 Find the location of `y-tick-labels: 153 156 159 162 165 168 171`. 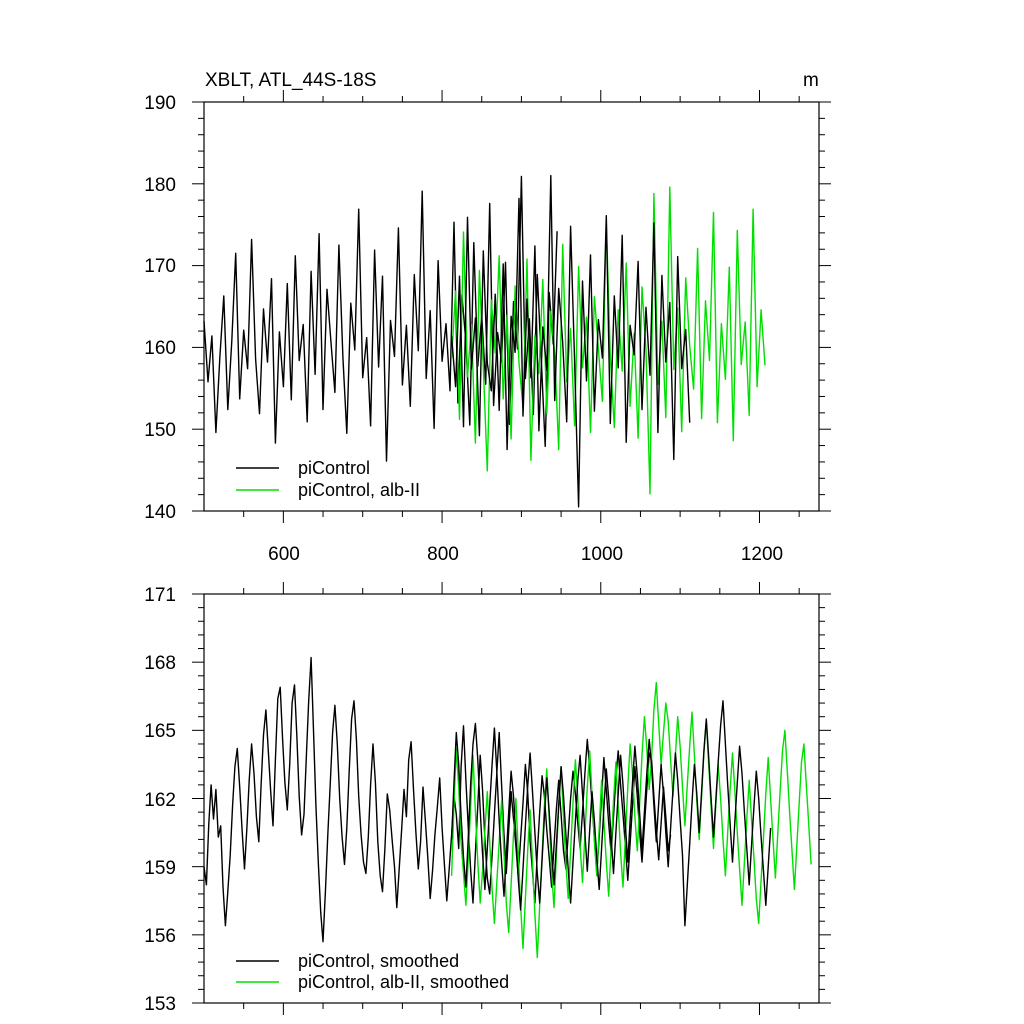

y-tick-labels: 153 156 159 162 165 168 171 is located at coordinates (160, 800).